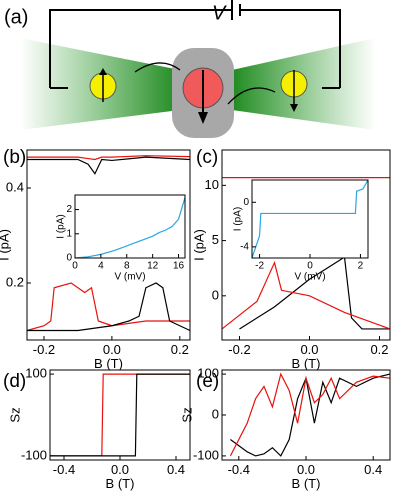 The width and height of the screenshot is (395, 498). Describe the element at coordinates (259, 266) in the screenshot. I see `x-tick-label: -2` at that location.